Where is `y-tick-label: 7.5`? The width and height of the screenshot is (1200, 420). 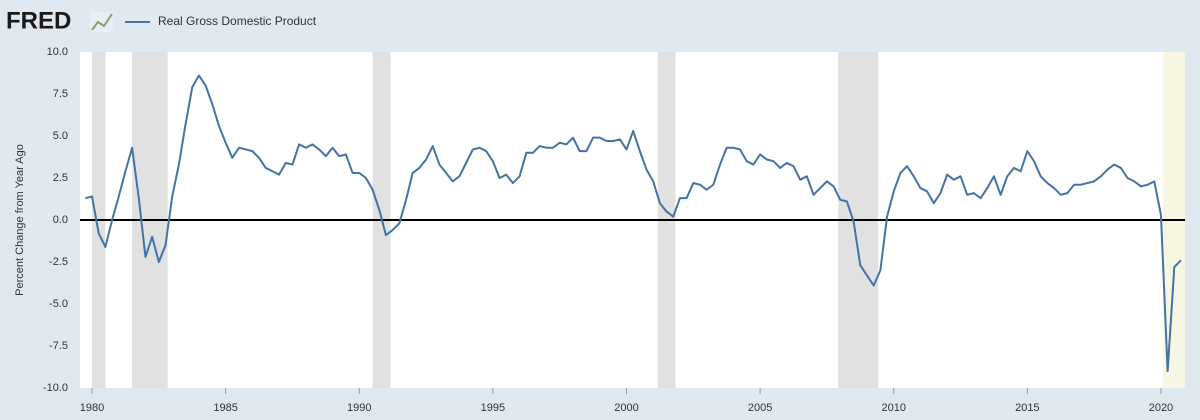 y-tick-label: 7.5 is located at coordinates (60, 94).